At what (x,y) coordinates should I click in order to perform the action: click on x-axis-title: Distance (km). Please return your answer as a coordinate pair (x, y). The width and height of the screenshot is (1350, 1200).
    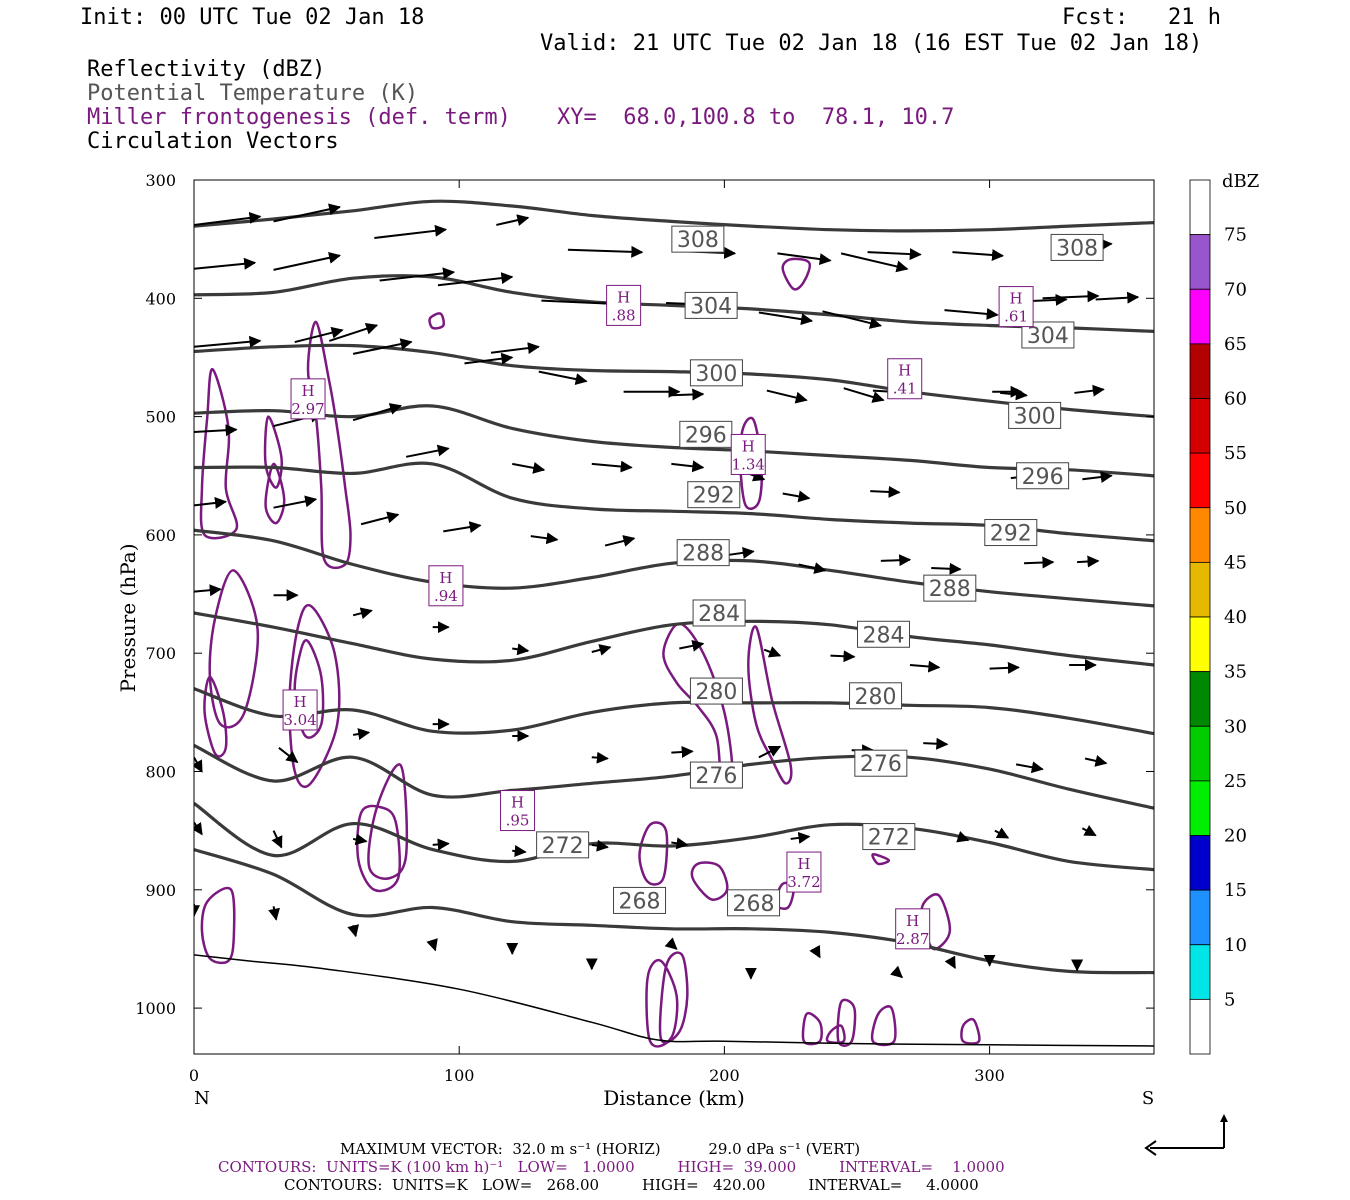
    Looking at the image, I should click on (674, 1098).